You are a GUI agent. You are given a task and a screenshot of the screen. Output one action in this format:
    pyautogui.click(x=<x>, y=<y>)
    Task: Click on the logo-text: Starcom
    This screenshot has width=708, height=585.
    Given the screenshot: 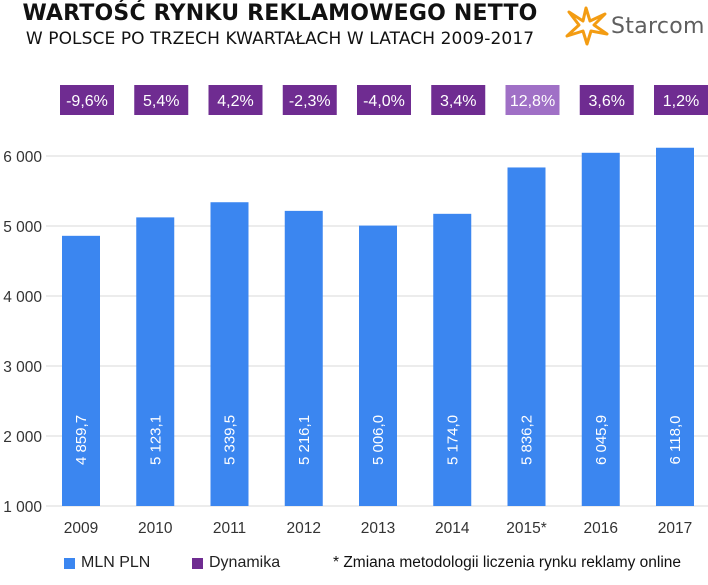 What is the action you would take?
    pyautogui.click(x=658, y=26)
    